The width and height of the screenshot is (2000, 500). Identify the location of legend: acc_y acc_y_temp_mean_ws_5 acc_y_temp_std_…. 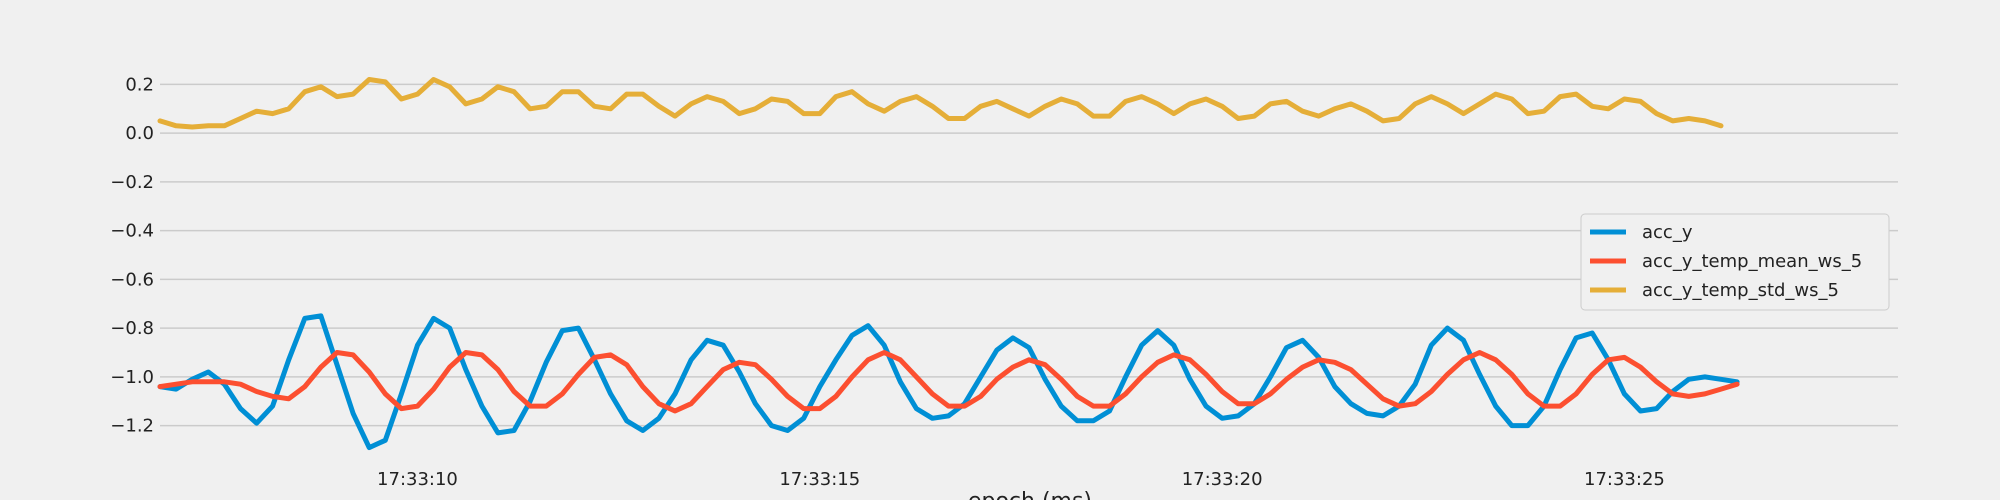
(1735, 262).